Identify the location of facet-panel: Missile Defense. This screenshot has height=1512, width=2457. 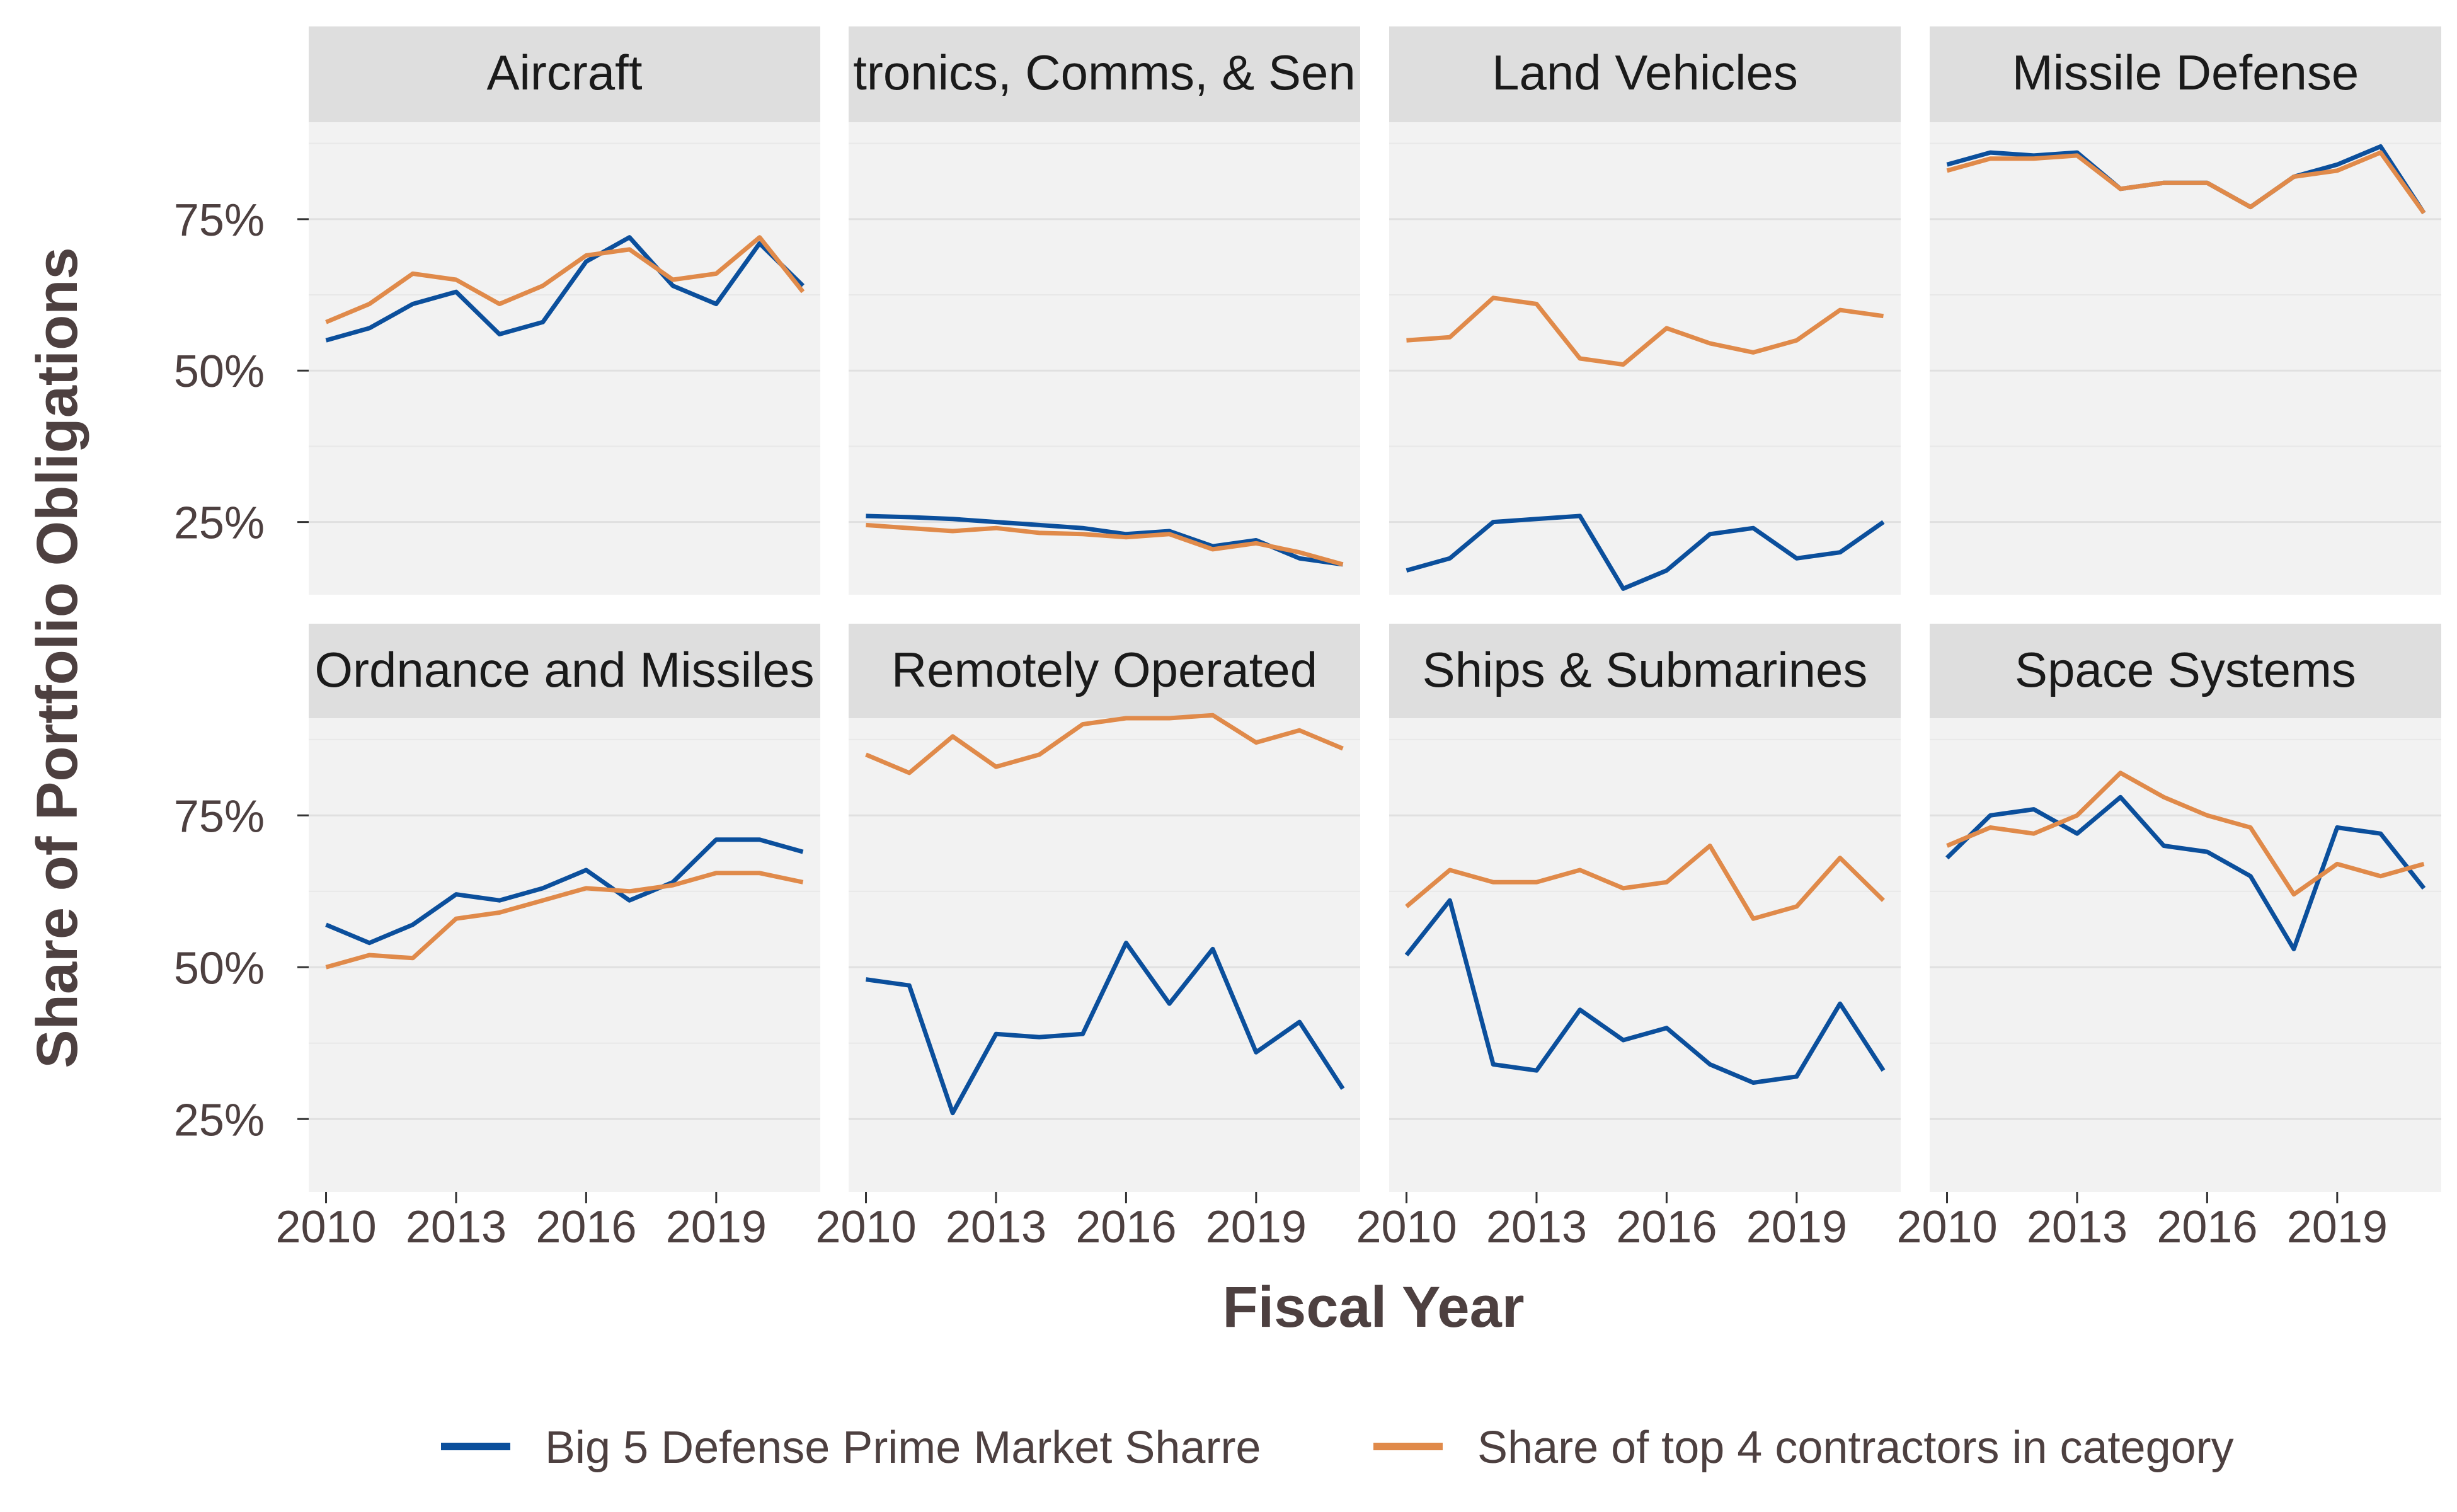
(2185, 310).